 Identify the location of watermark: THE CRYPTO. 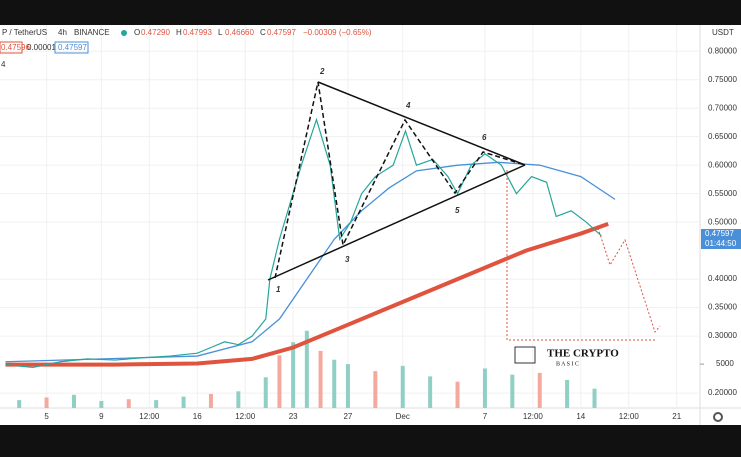
(583, 354).